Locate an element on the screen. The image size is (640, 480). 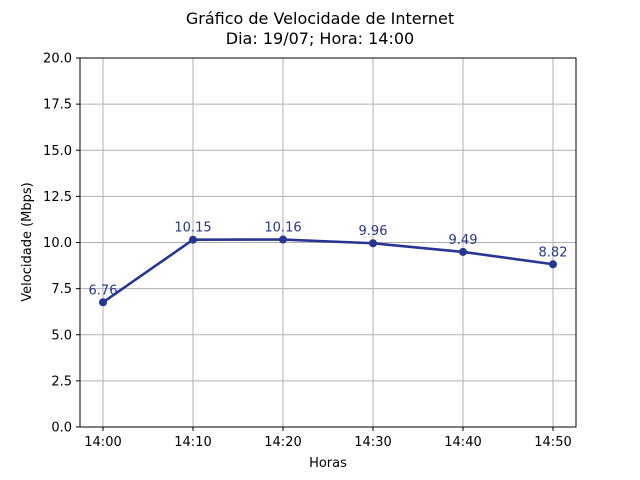
y-tick-label: 10.0 is located at coordinates (57, 243).